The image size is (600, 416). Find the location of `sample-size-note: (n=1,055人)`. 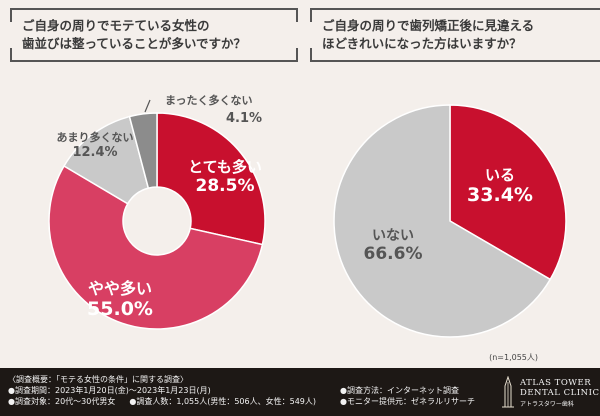

sample-size-note: (n=1,055人) is located at coordinates (513, 357).